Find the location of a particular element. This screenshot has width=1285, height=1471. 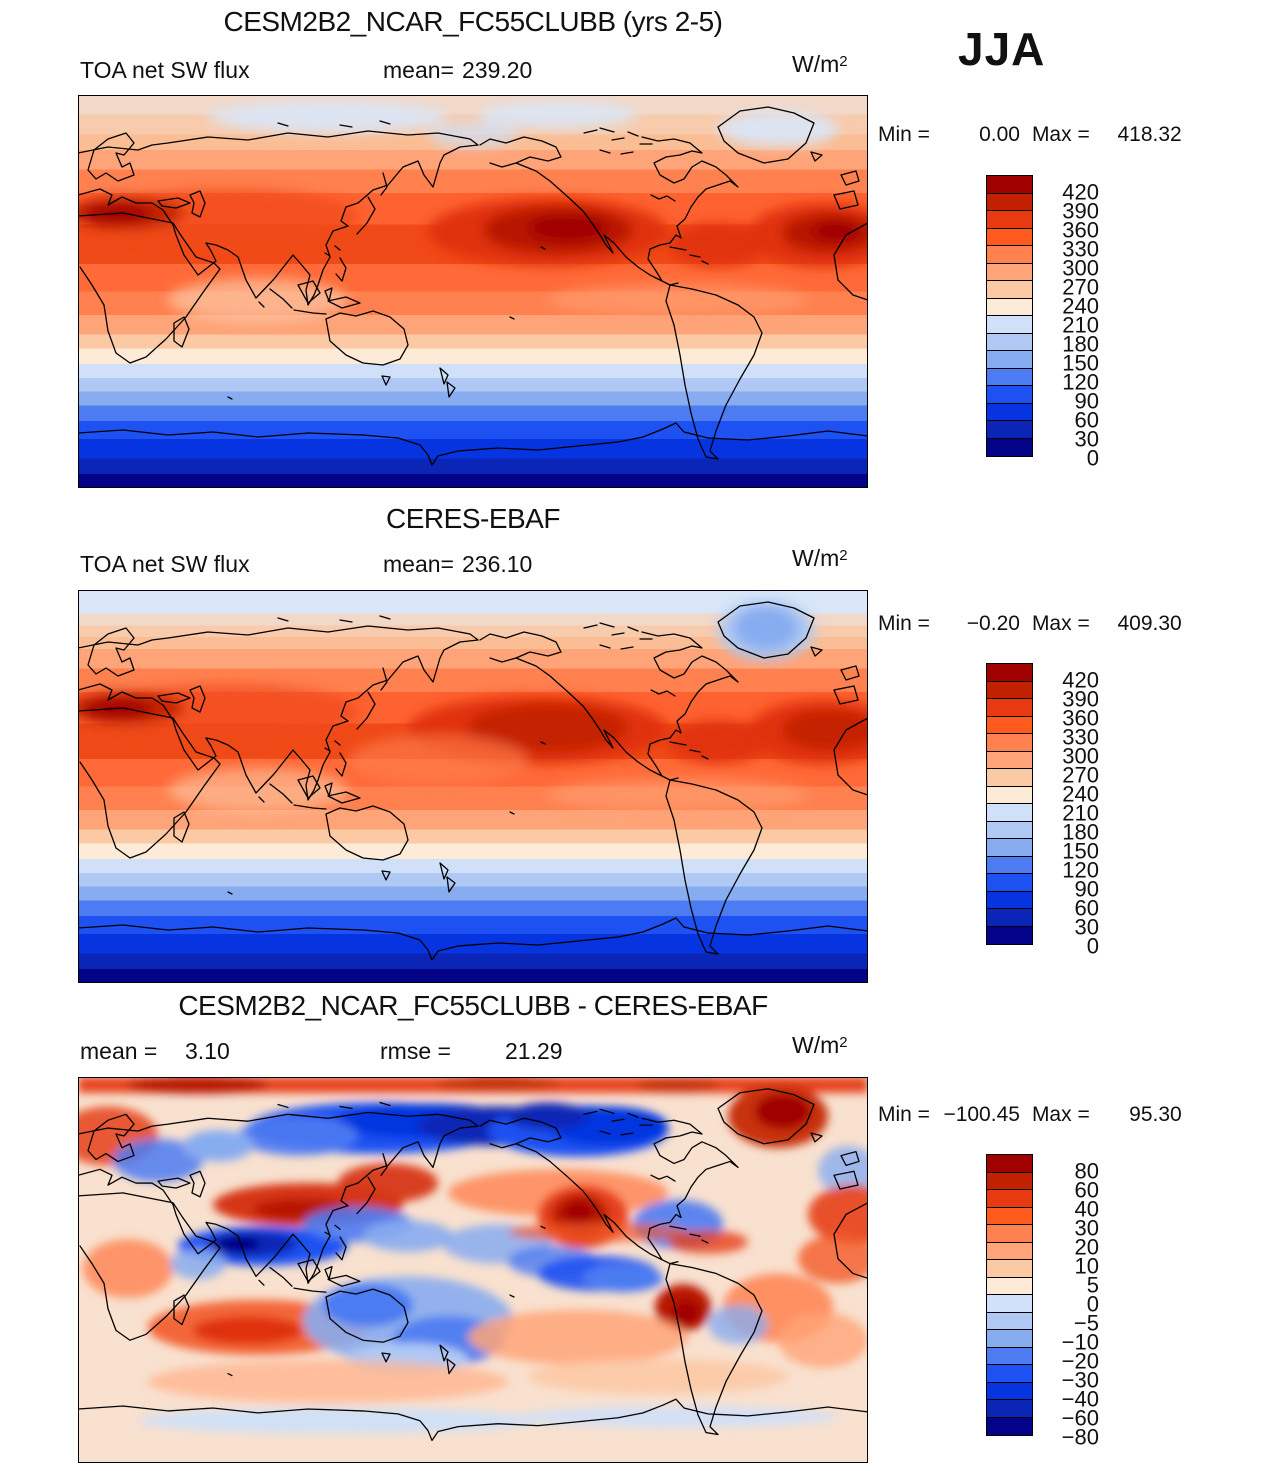

colorbar-tick-label: 210 is located at coordinates (1080, 325).